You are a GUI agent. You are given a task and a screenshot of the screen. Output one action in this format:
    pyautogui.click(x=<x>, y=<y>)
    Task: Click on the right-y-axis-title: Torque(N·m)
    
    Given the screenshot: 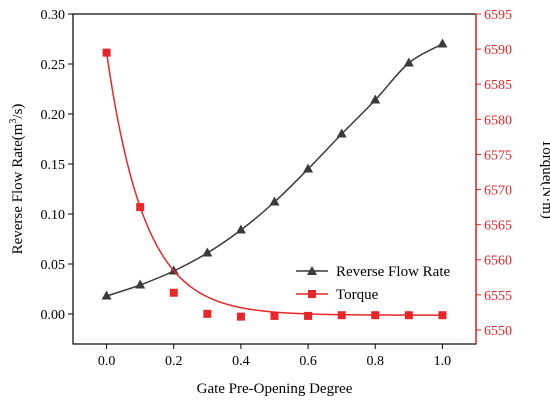 What is the action you would take?
    pyautogui.click(x=544, y=179)
    